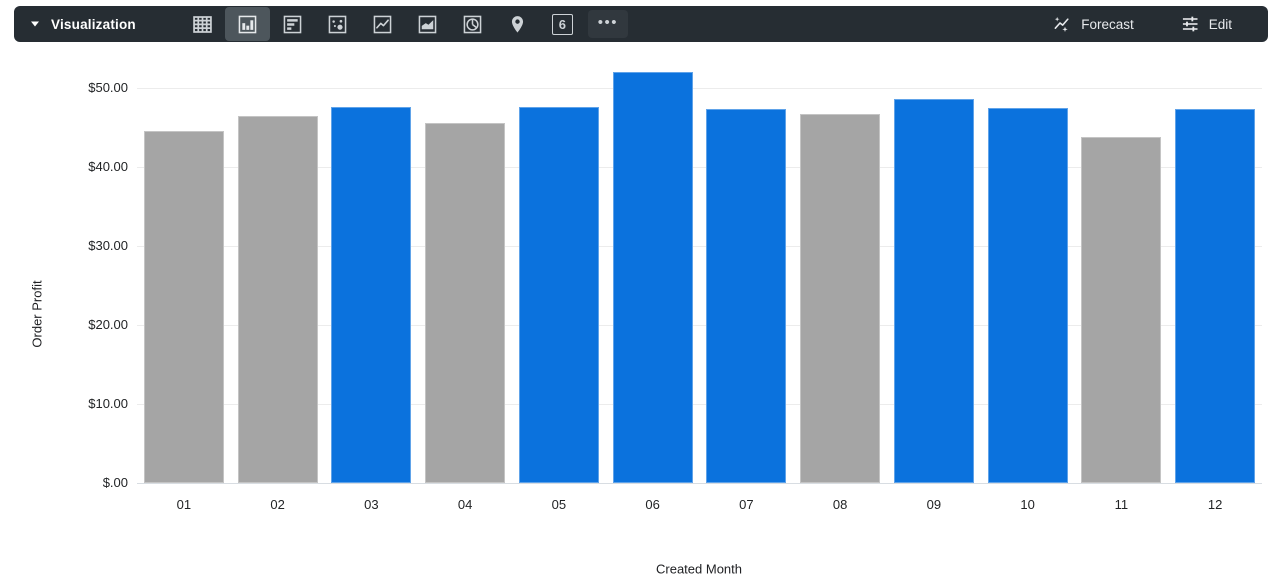 Image resolution: width=1272 pixels, height=577 pixels. What do you see at coordinates (1220, 24) in the screenshot?
I see `edit-label: Edit` at bounding box center [1220, 24].